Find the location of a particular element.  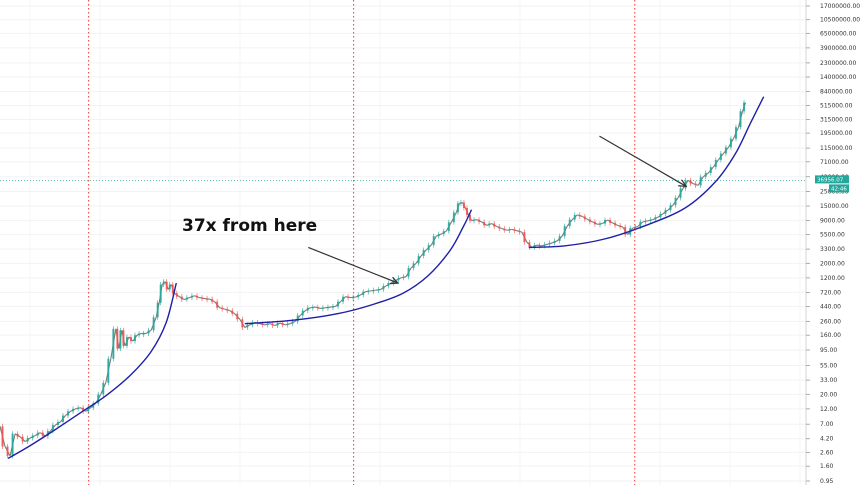

y-tick-label: 515000.00 is located at coordinates (836, 105).